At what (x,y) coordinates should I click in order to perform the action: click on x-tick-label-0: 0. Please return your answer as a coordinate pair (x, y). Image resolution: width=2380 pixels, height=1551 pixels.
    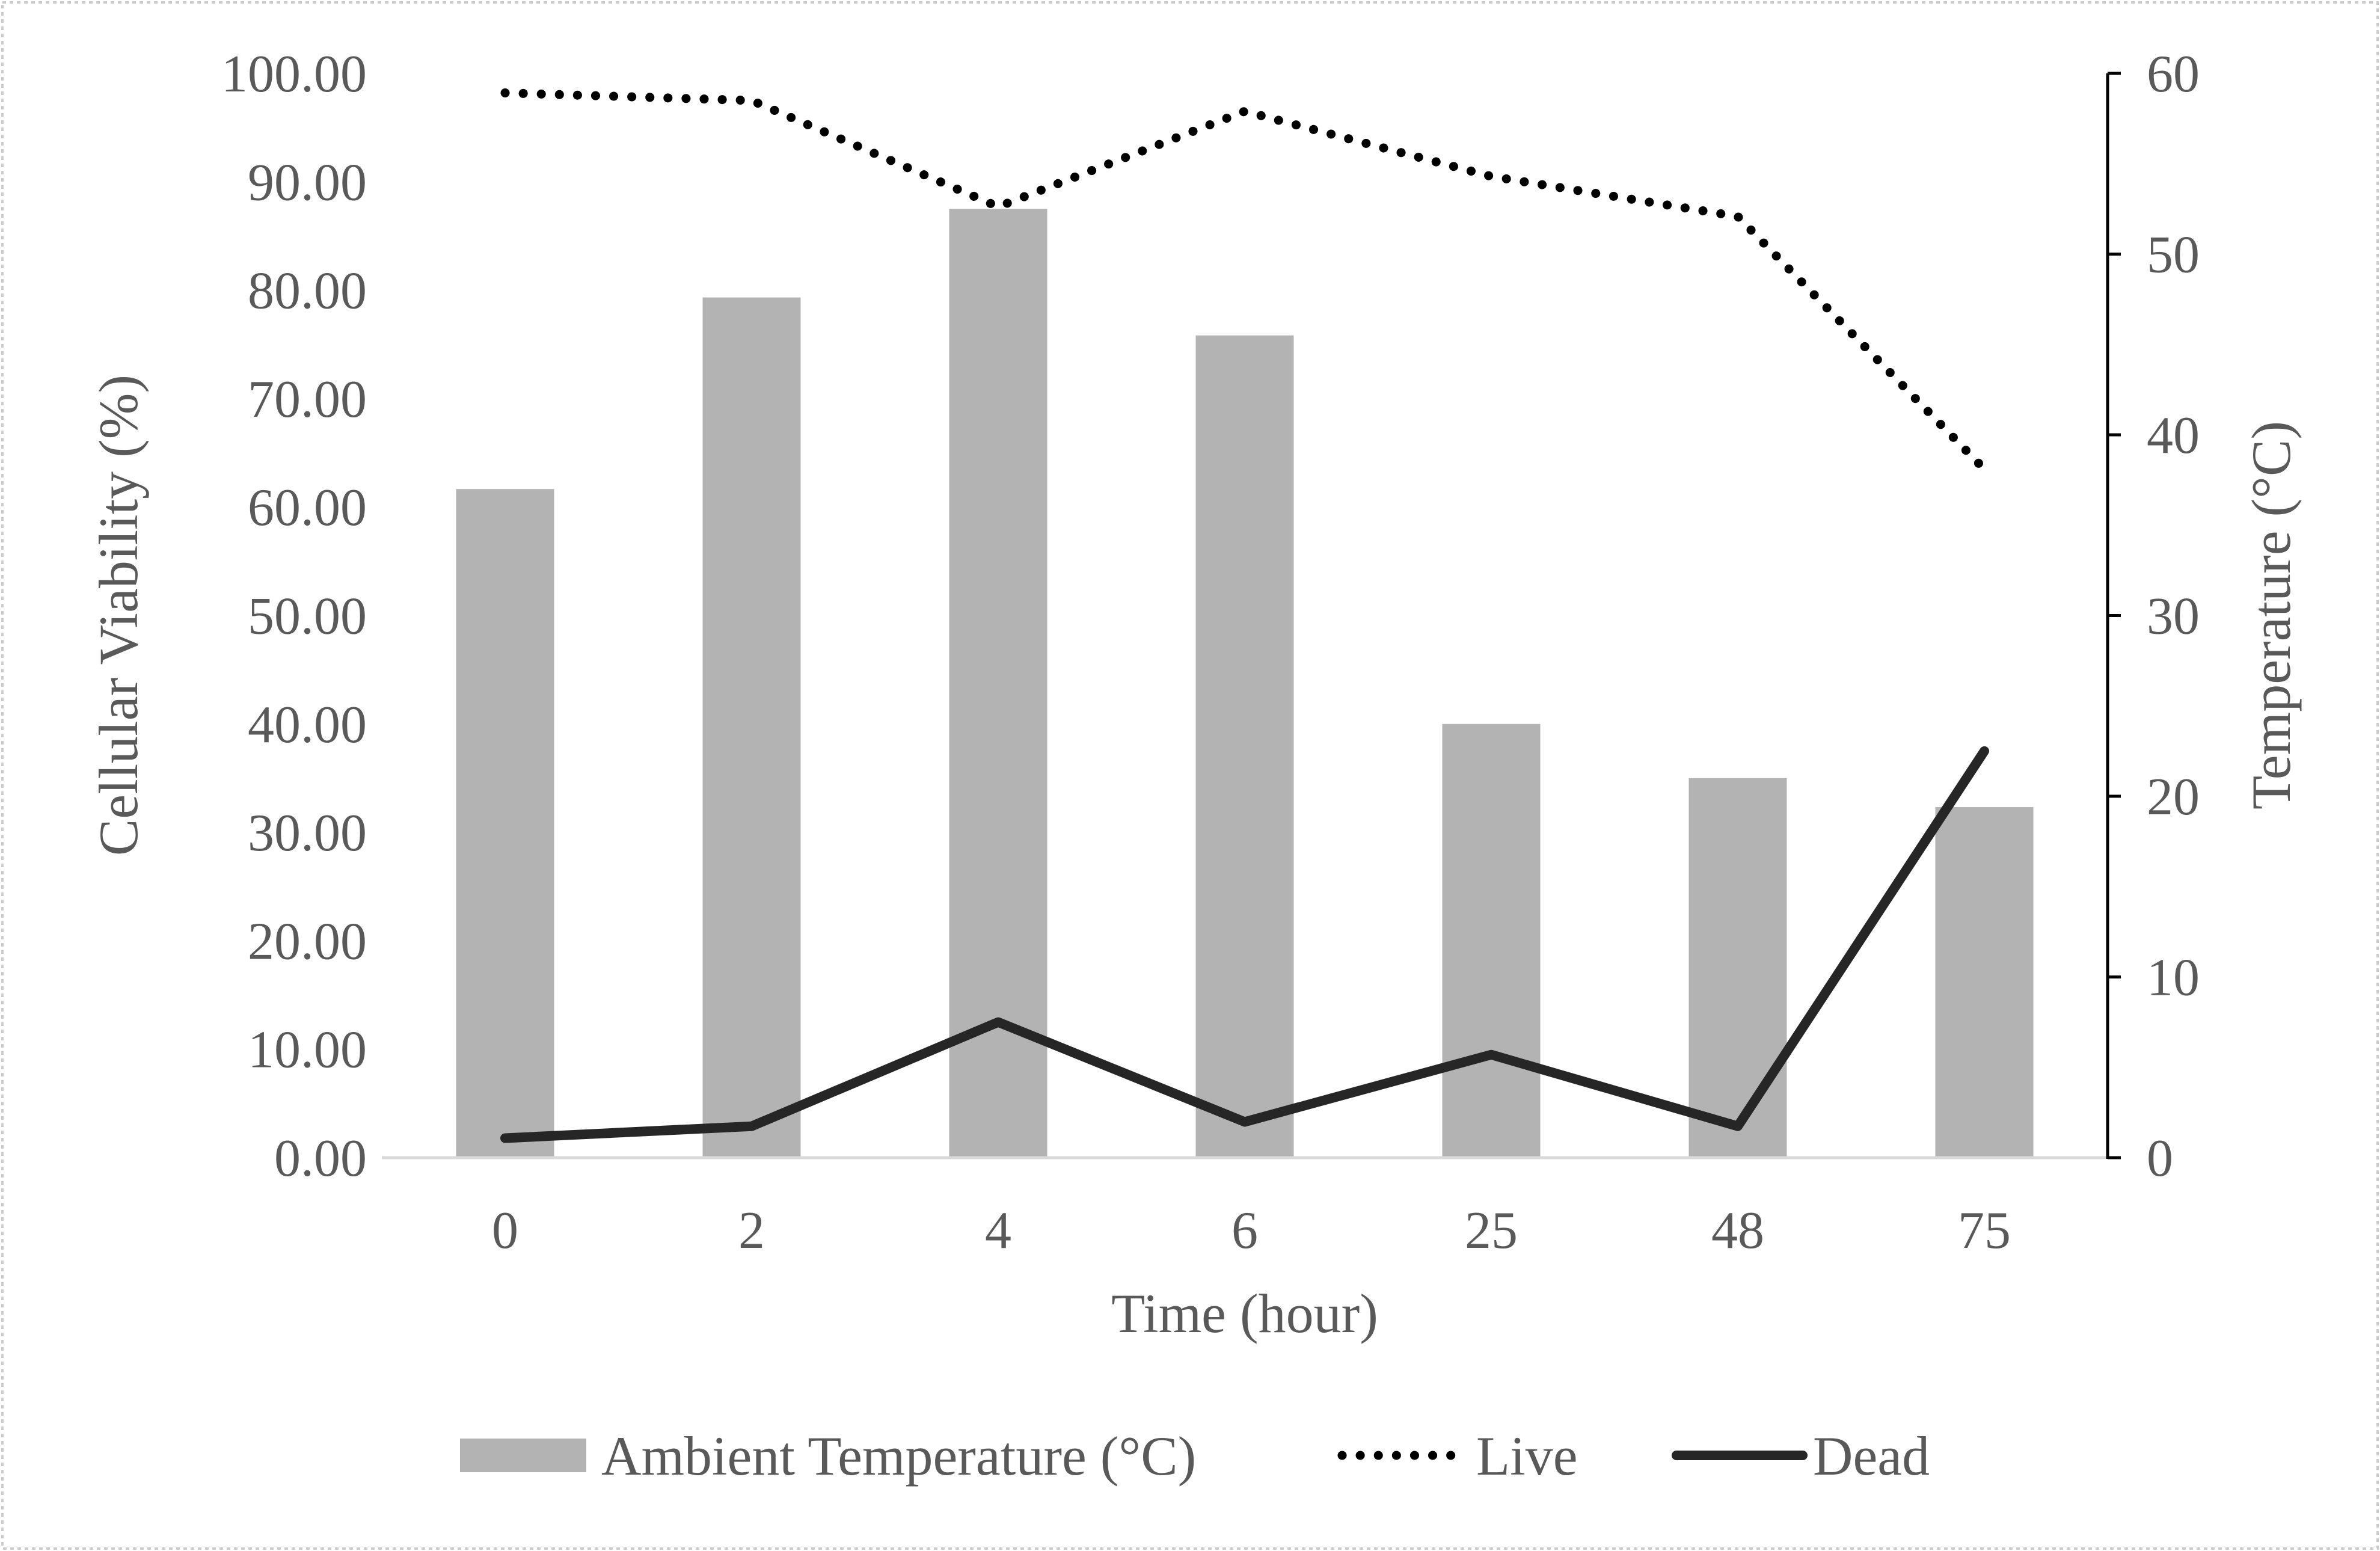
    Looking at the image, I should click on (505, 1231).